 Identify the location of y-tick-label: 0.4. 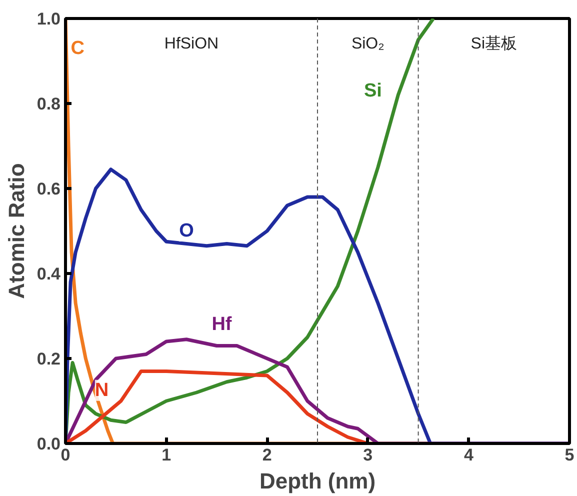
(49, 274).